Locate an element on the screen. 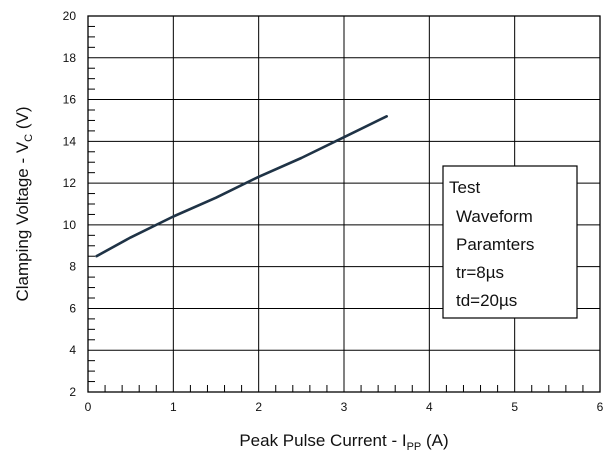  y-tick-label: 2 is located at coordinates (72, 392).